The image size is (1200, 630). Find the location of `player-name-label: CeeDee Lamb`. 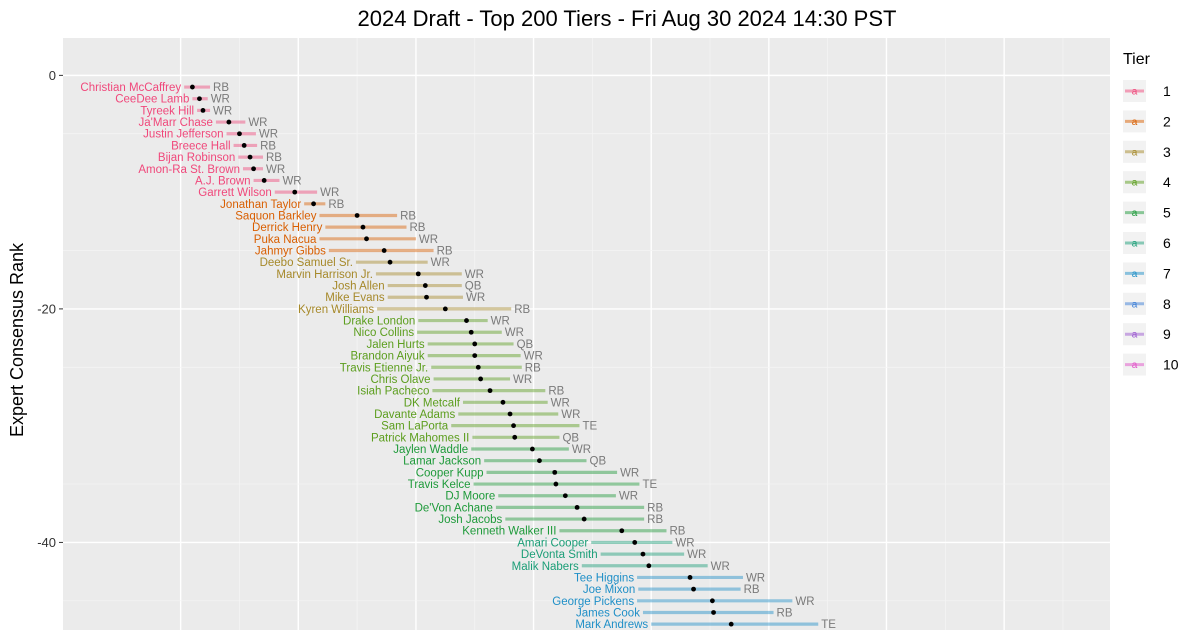

player-name-label: CeeDee Lamb is located at coordinates (152, 100).